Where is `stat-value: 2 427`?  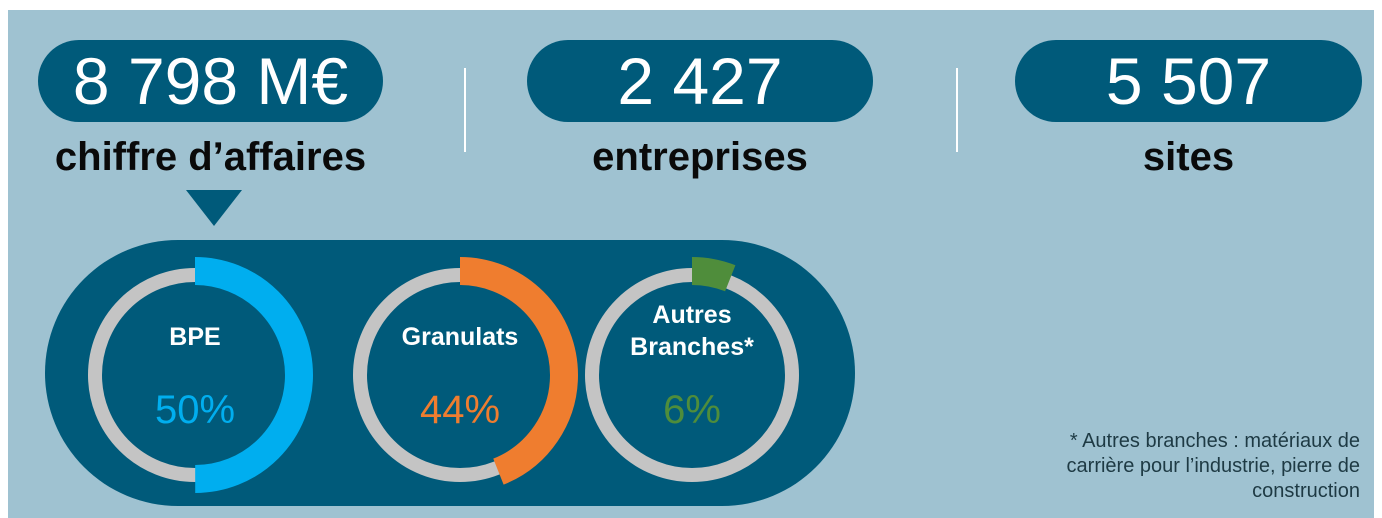
stat-value: 2 427 is located at coordinates (699, 81).